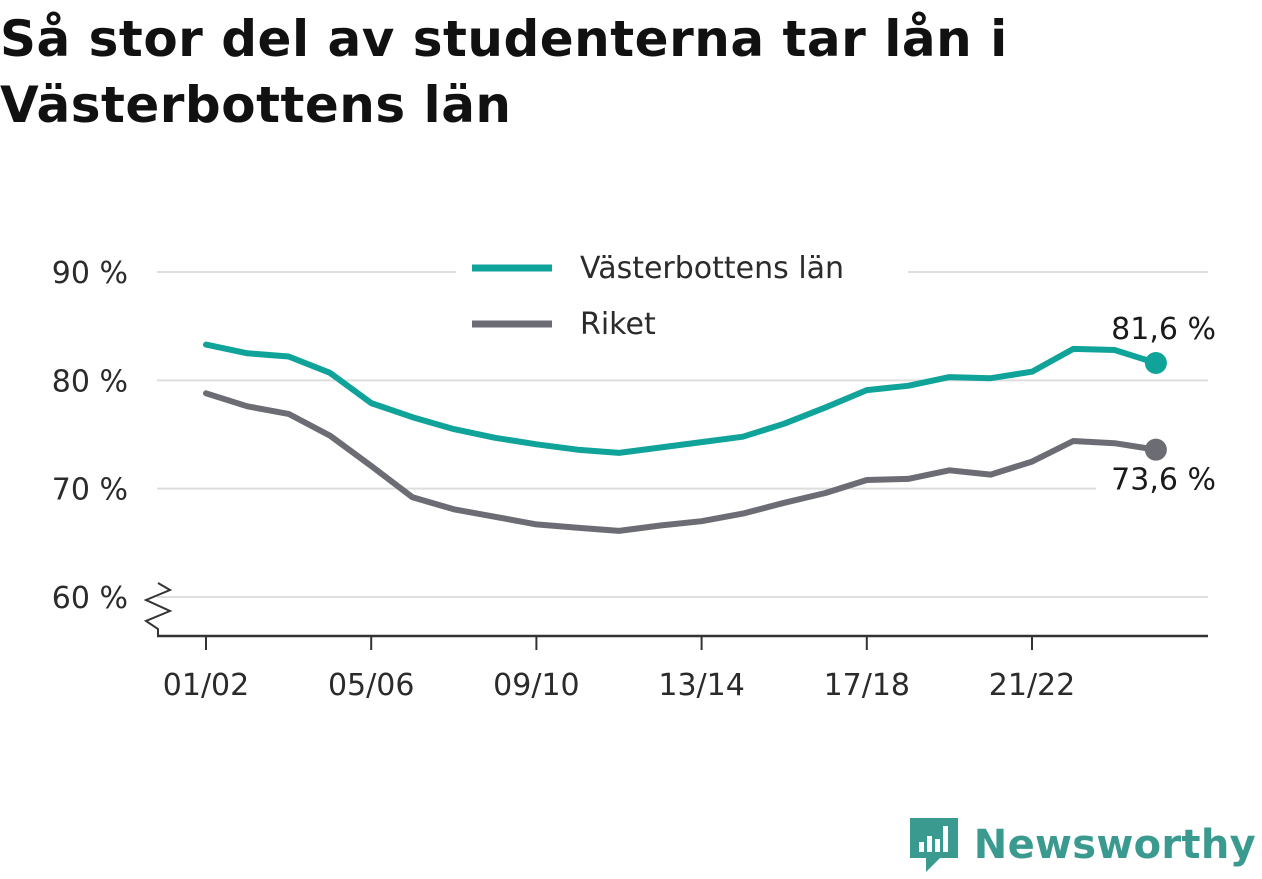  I want to click on x-tick-label: 01/02, so click(206, 685).